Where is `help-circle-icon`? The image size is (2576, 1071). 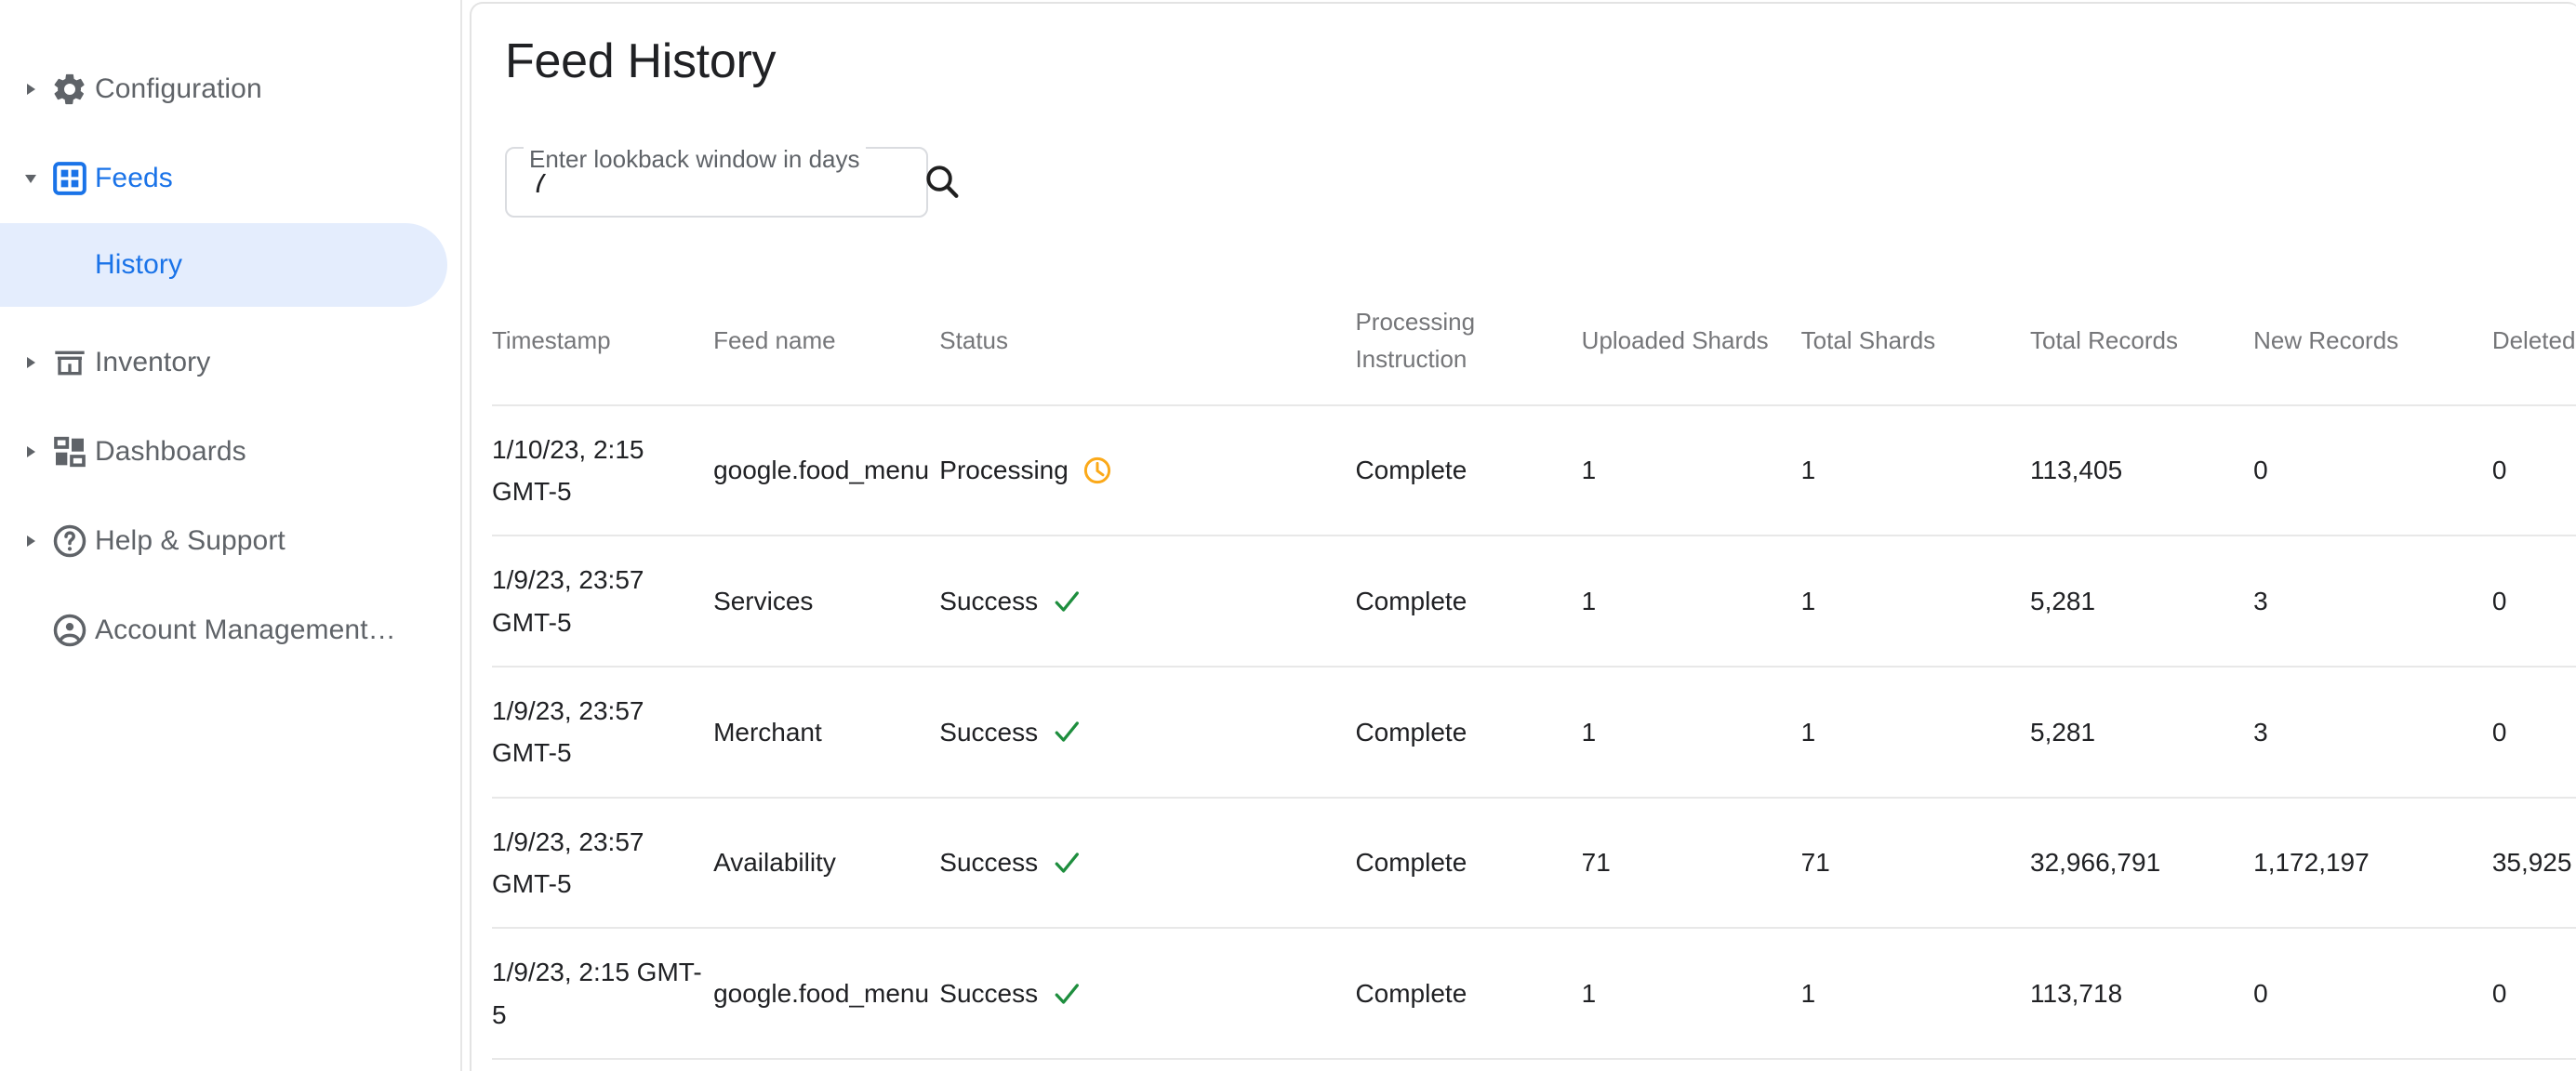 help-circle-icon is located at coordinates (70, 541).